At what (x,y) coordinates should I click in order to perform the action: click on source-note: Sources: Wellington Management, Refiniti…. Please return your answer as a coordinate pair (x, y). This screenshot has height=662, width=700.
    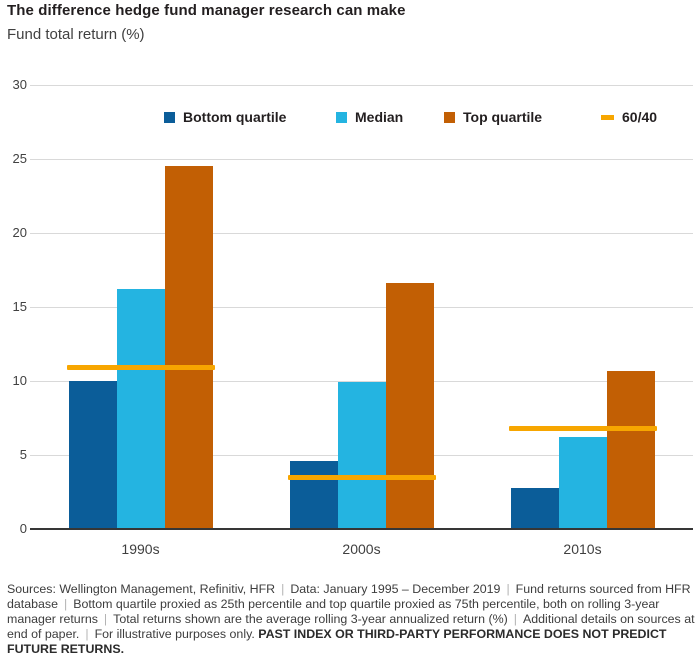
    Looking at the image, I should click on (351, 619).